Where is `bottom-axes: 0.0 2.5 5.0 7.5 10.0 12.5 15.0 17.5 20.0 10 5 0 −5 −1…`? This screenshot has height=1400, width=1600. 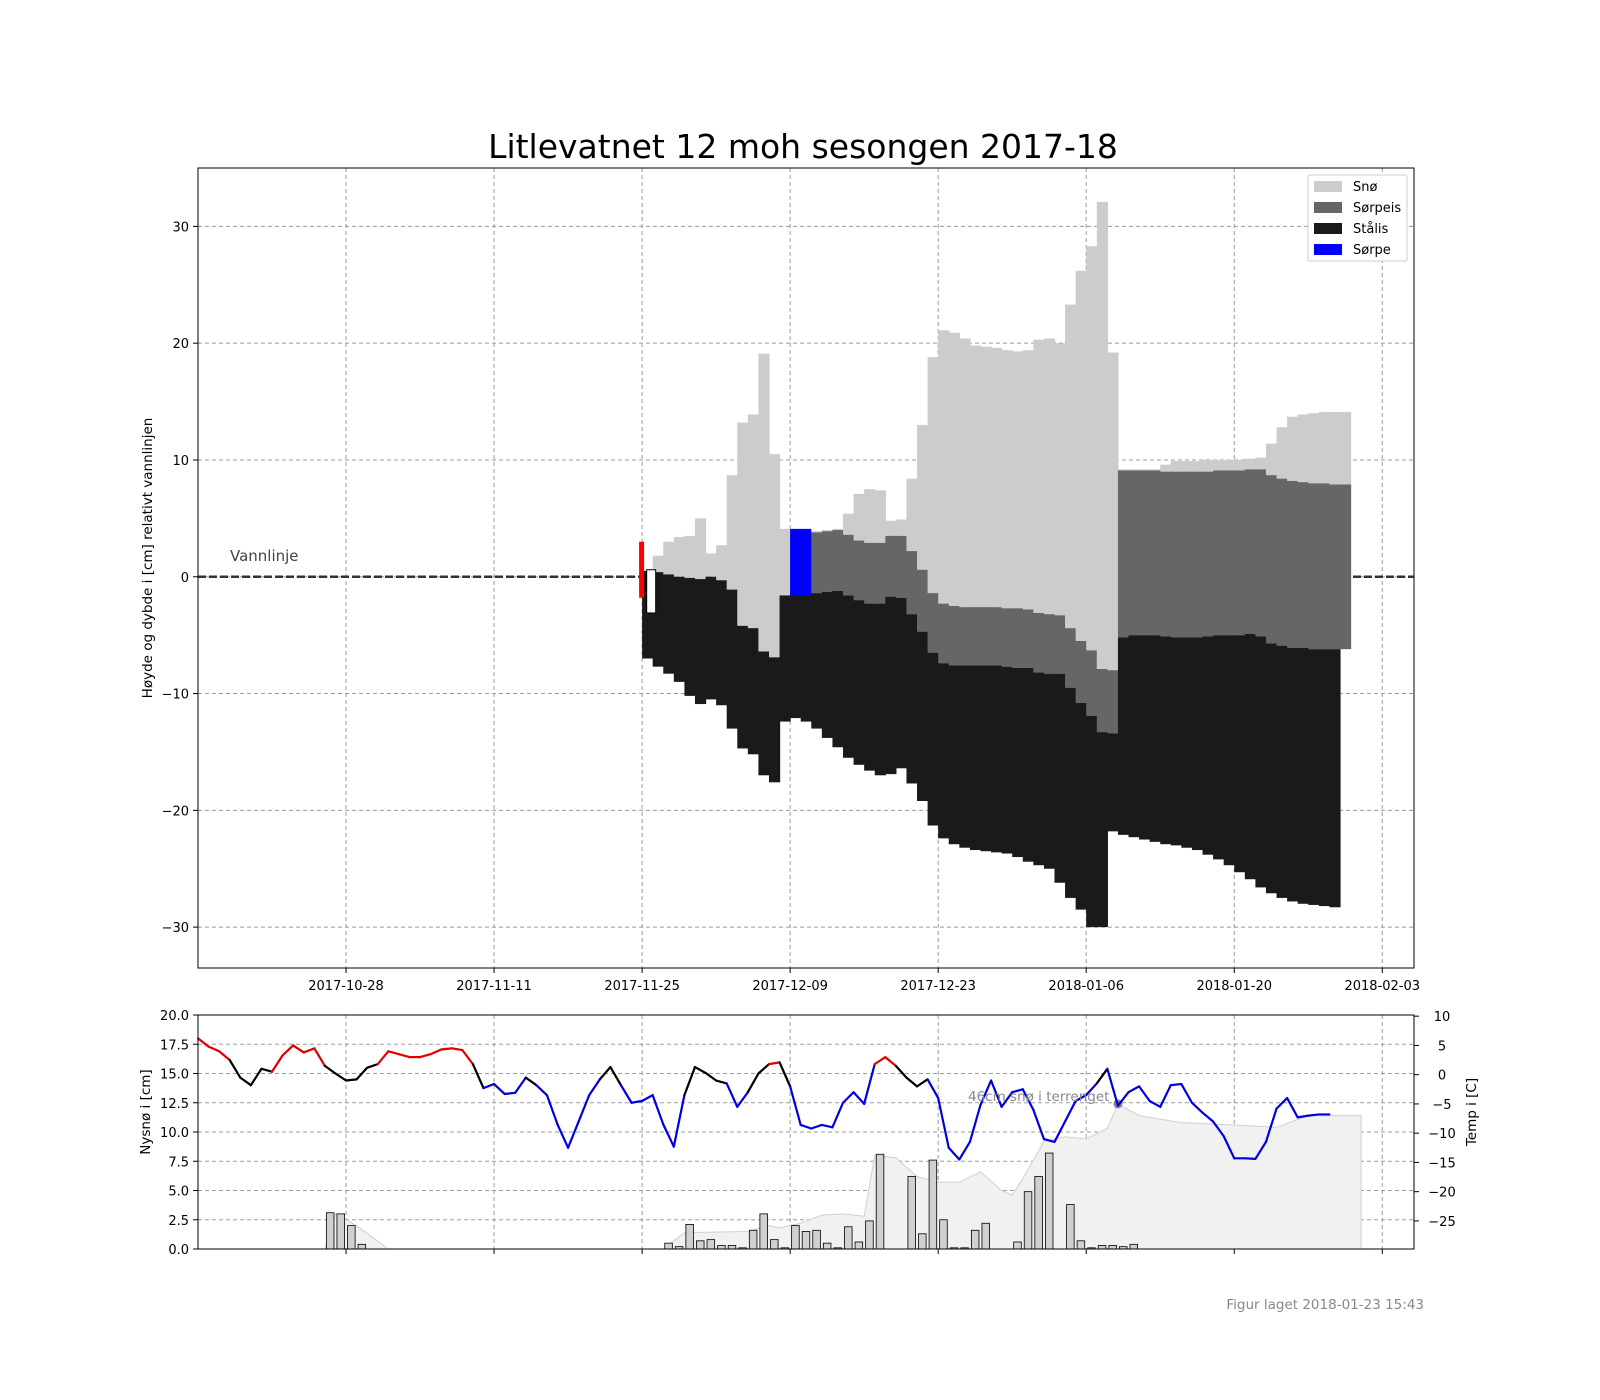
bottom-axes: 0.0 2.5 5.0 7.5 10.0 12.5 15.0 17.5 20.0 10 5 0 −5 −1… is located at coordinates (808, 1133).